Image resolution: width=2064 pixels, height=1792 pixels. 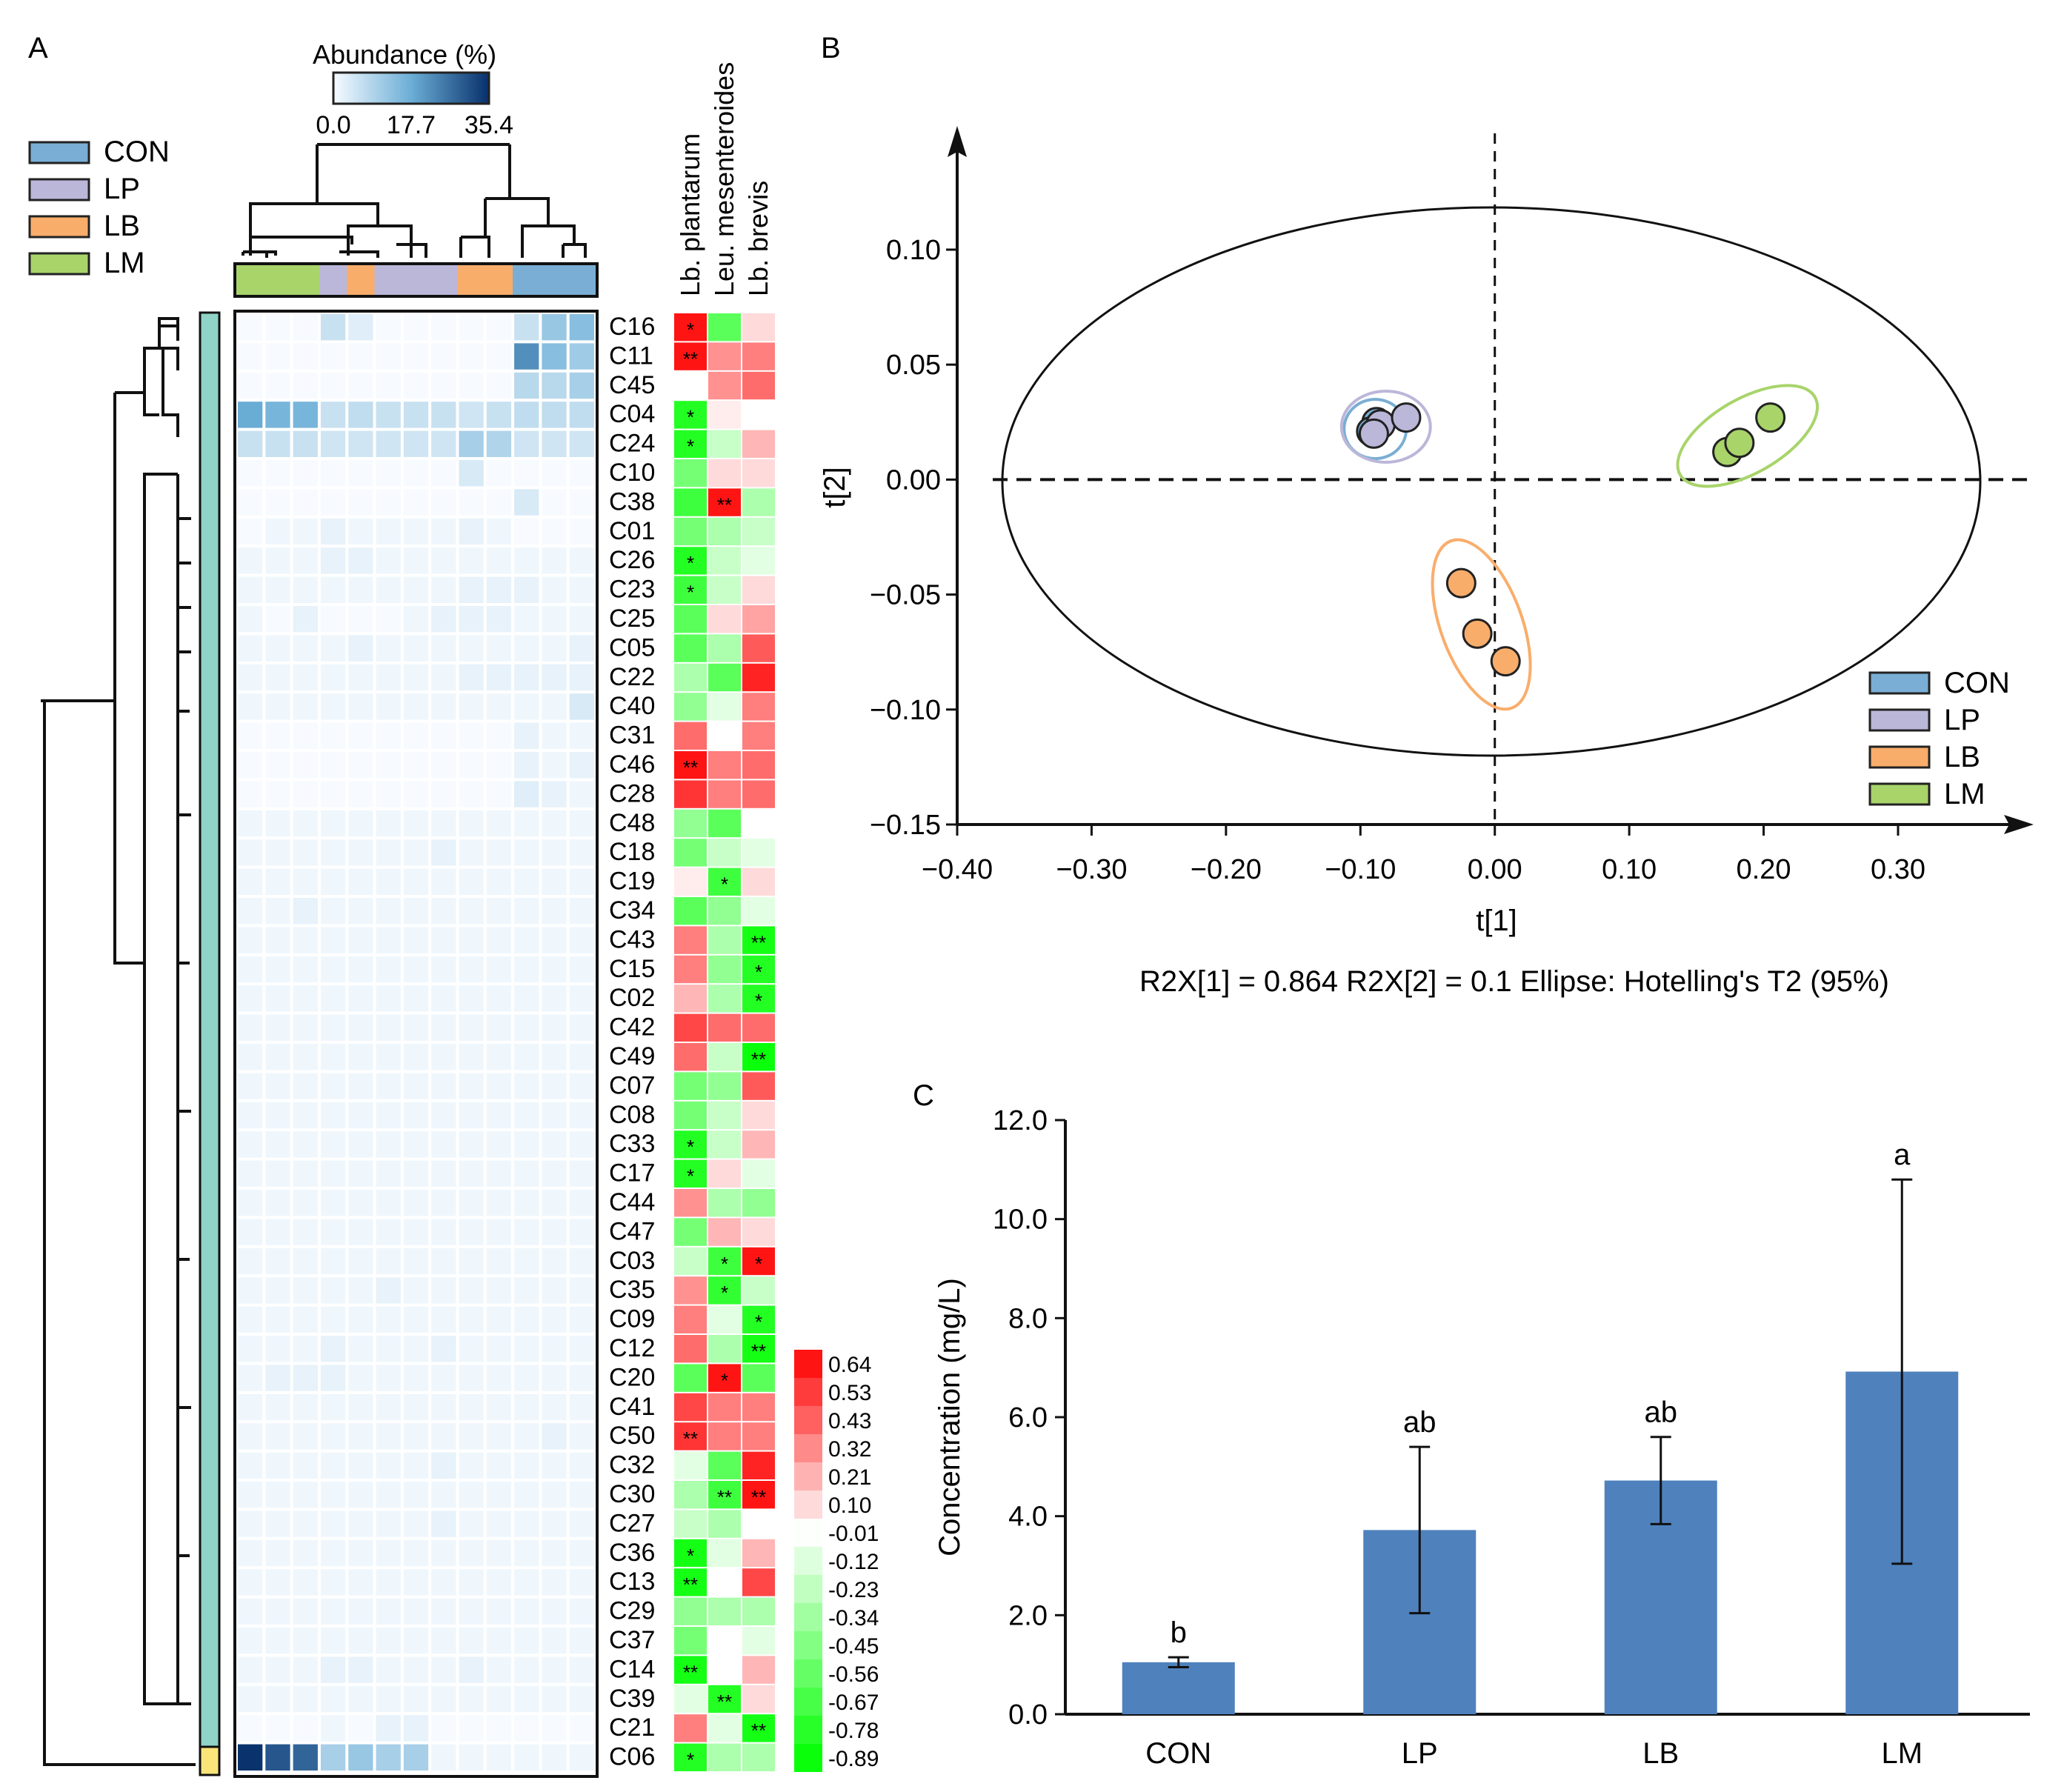 I want to click on column-group-bar, so click(x=416, y=280).